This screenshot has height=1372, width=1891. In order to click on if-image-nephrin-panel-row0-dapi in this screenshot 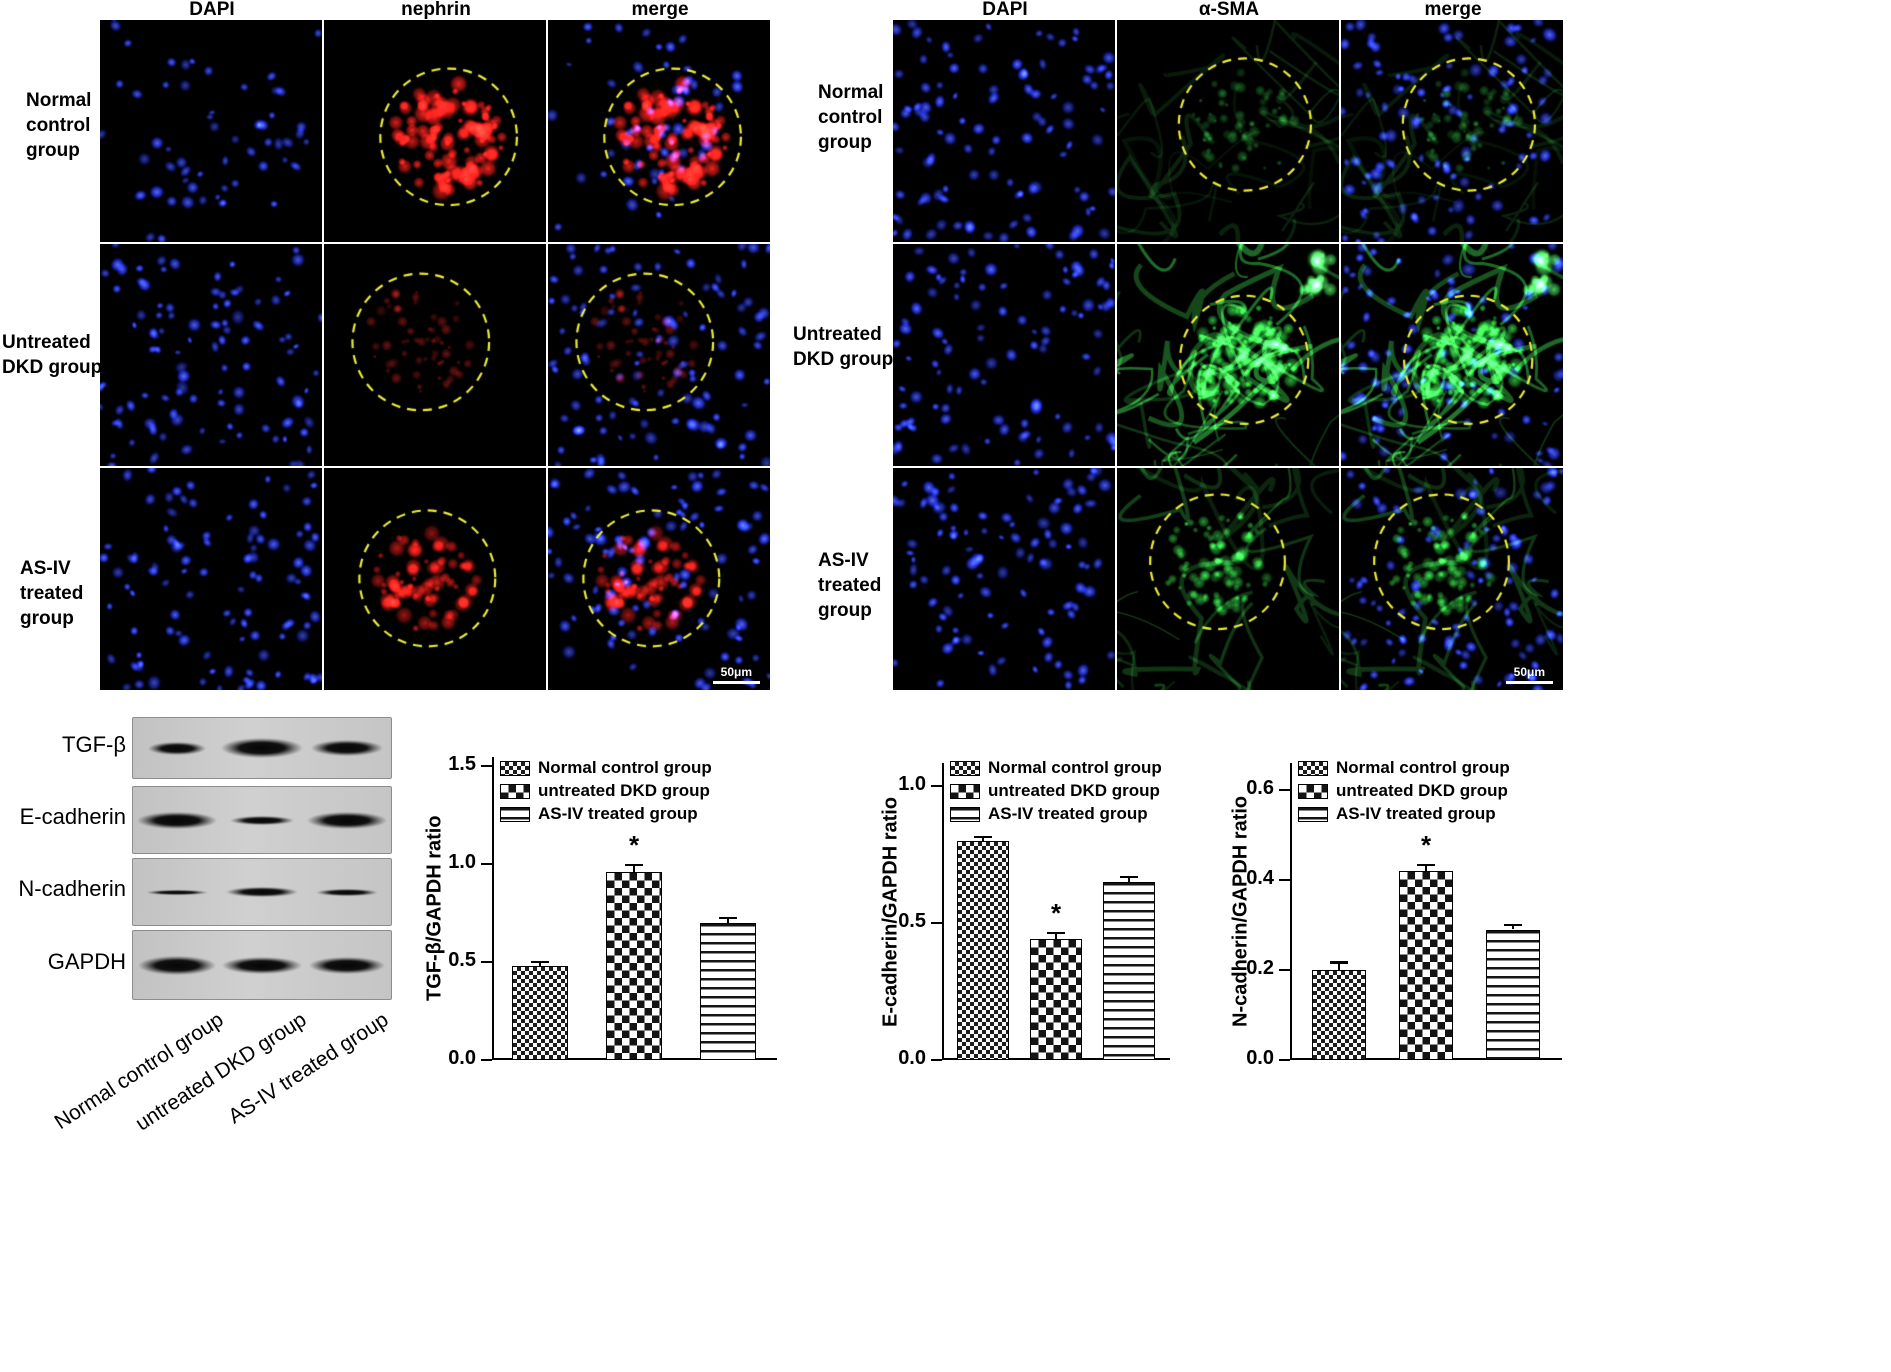, I will do `click(211, 131)`.